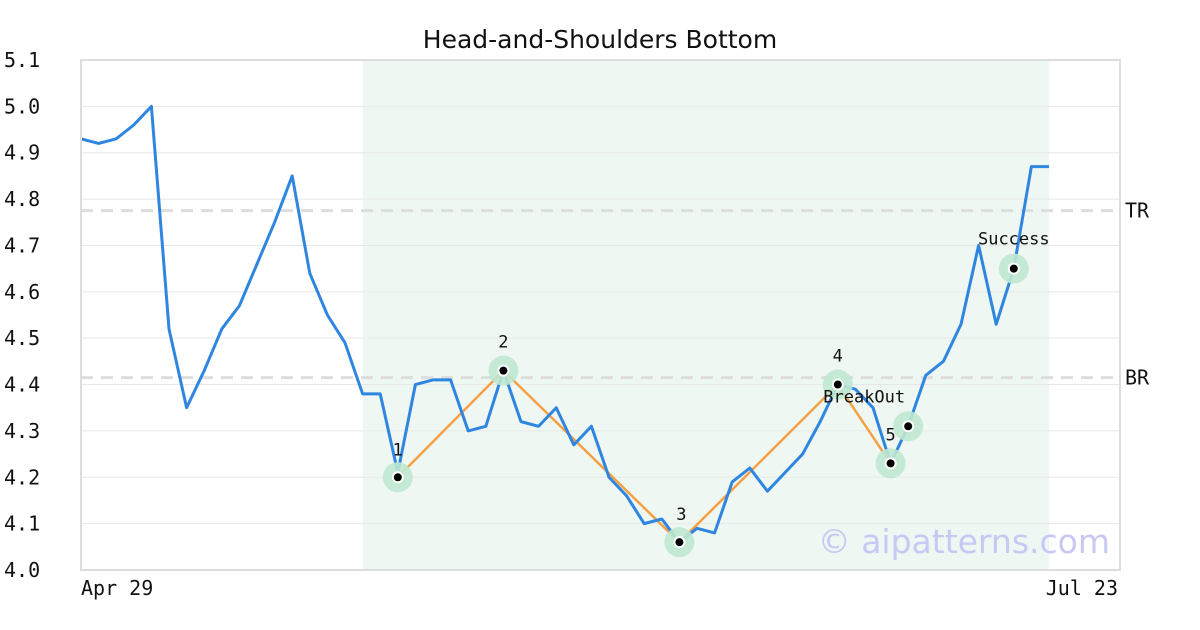  Describe the element at coordinates (22, 292) in the screenshot. I see `y-tick-label: 4.6` at that location.